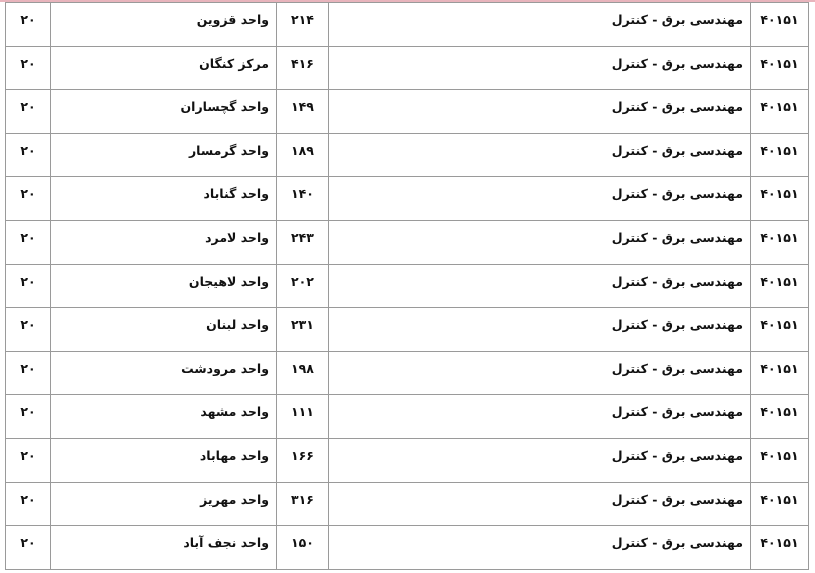 This screenshot has height=573, width=815. Describe the element at coordinates (163, 460) in the screenshot. I see `unit-name-cell: واحد مهاباد` at that location.